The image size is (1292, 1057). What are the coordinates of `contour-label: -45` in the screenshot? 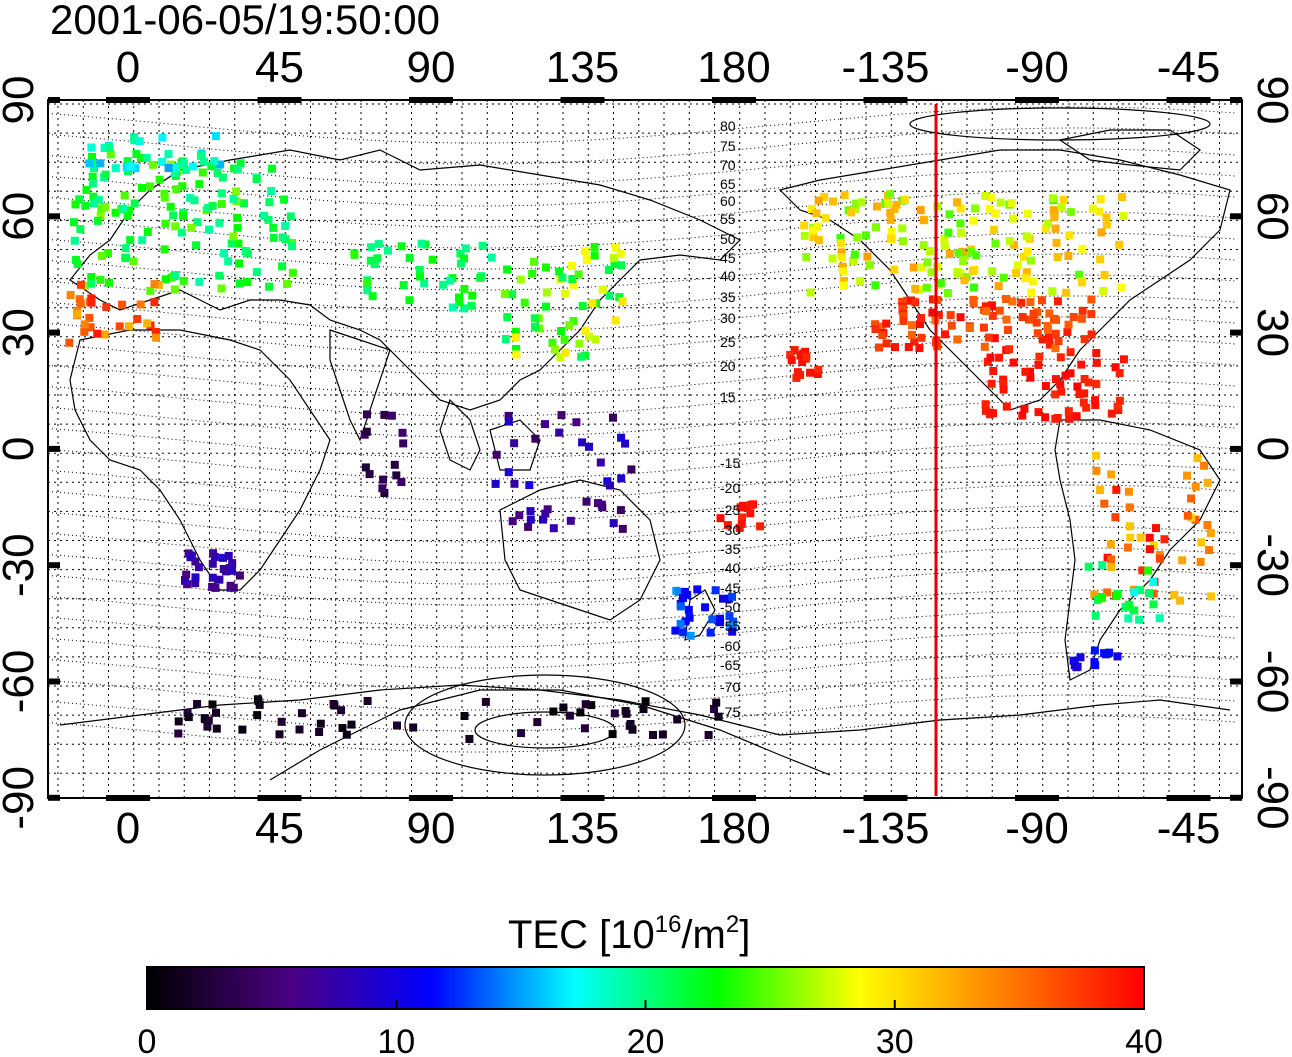 It's located at (730, 588).